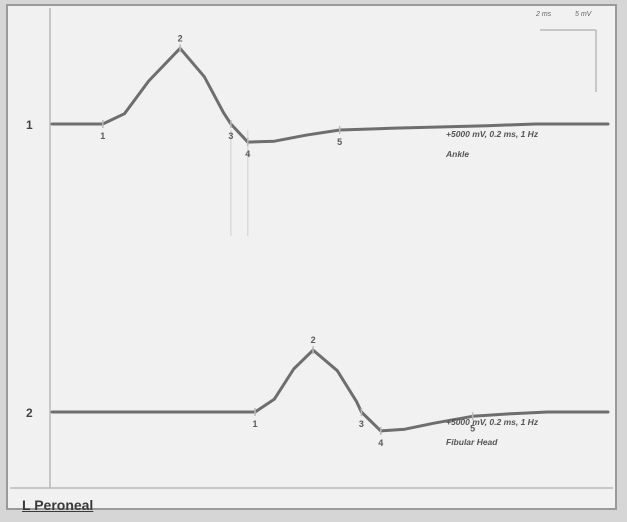 The image size is (627, 522). Describe the element at coordinates (457, 154) in the screenshot. I see `trace-site-label: Ankle` at that location.